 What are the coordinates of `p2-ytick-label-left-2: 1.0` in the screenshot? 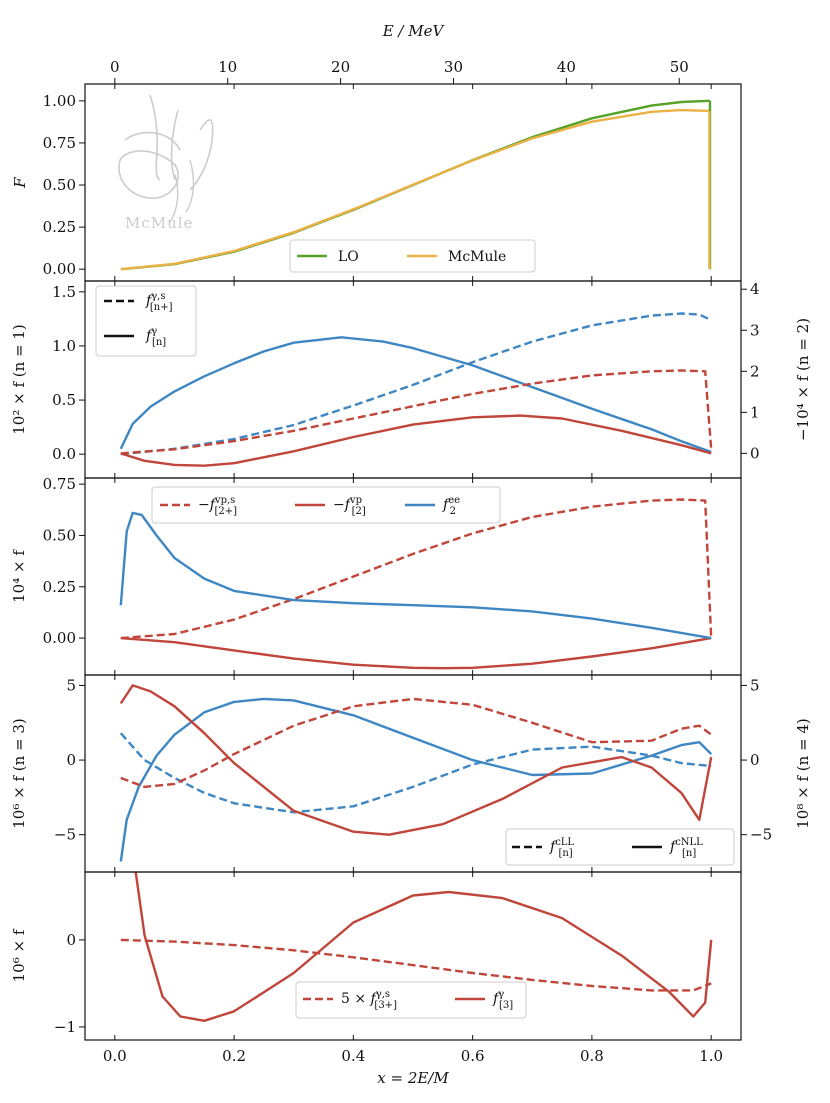 It's located at (64, 346).